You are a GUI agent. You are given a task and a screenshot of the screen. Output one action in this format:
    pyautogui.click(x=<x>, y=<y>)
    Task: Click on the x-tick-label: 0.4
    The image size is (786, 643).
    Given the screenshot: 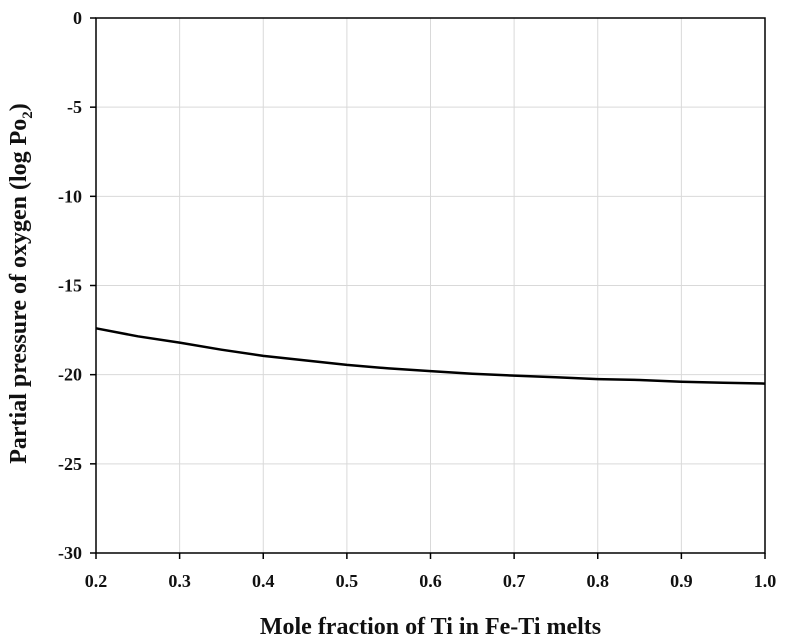 What is the action you would take?
    pyautogui.click(x=263, y=581)
    